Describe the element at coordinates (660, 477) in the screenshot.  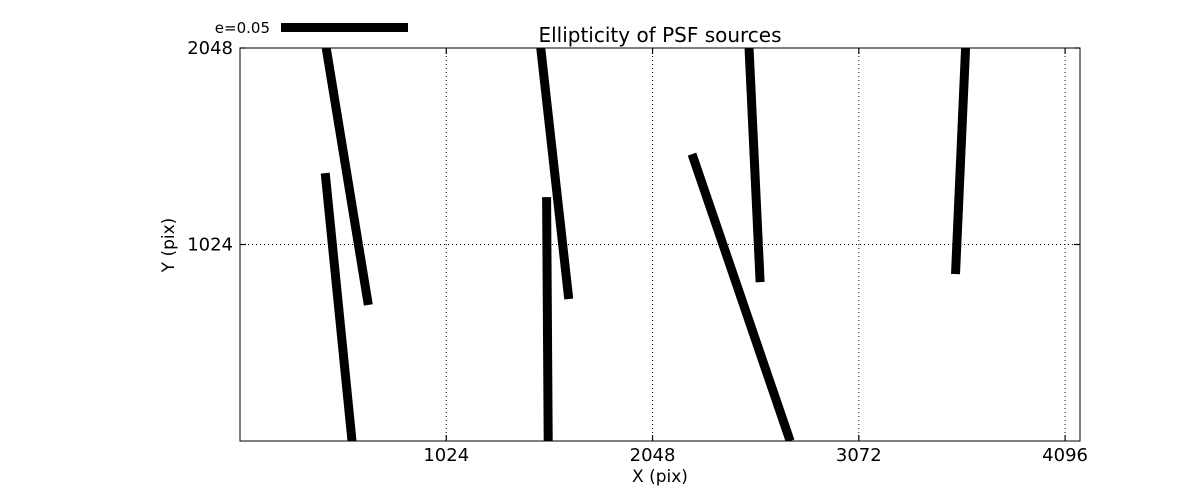
I see `x-axis-label: X (pix)` at that location.